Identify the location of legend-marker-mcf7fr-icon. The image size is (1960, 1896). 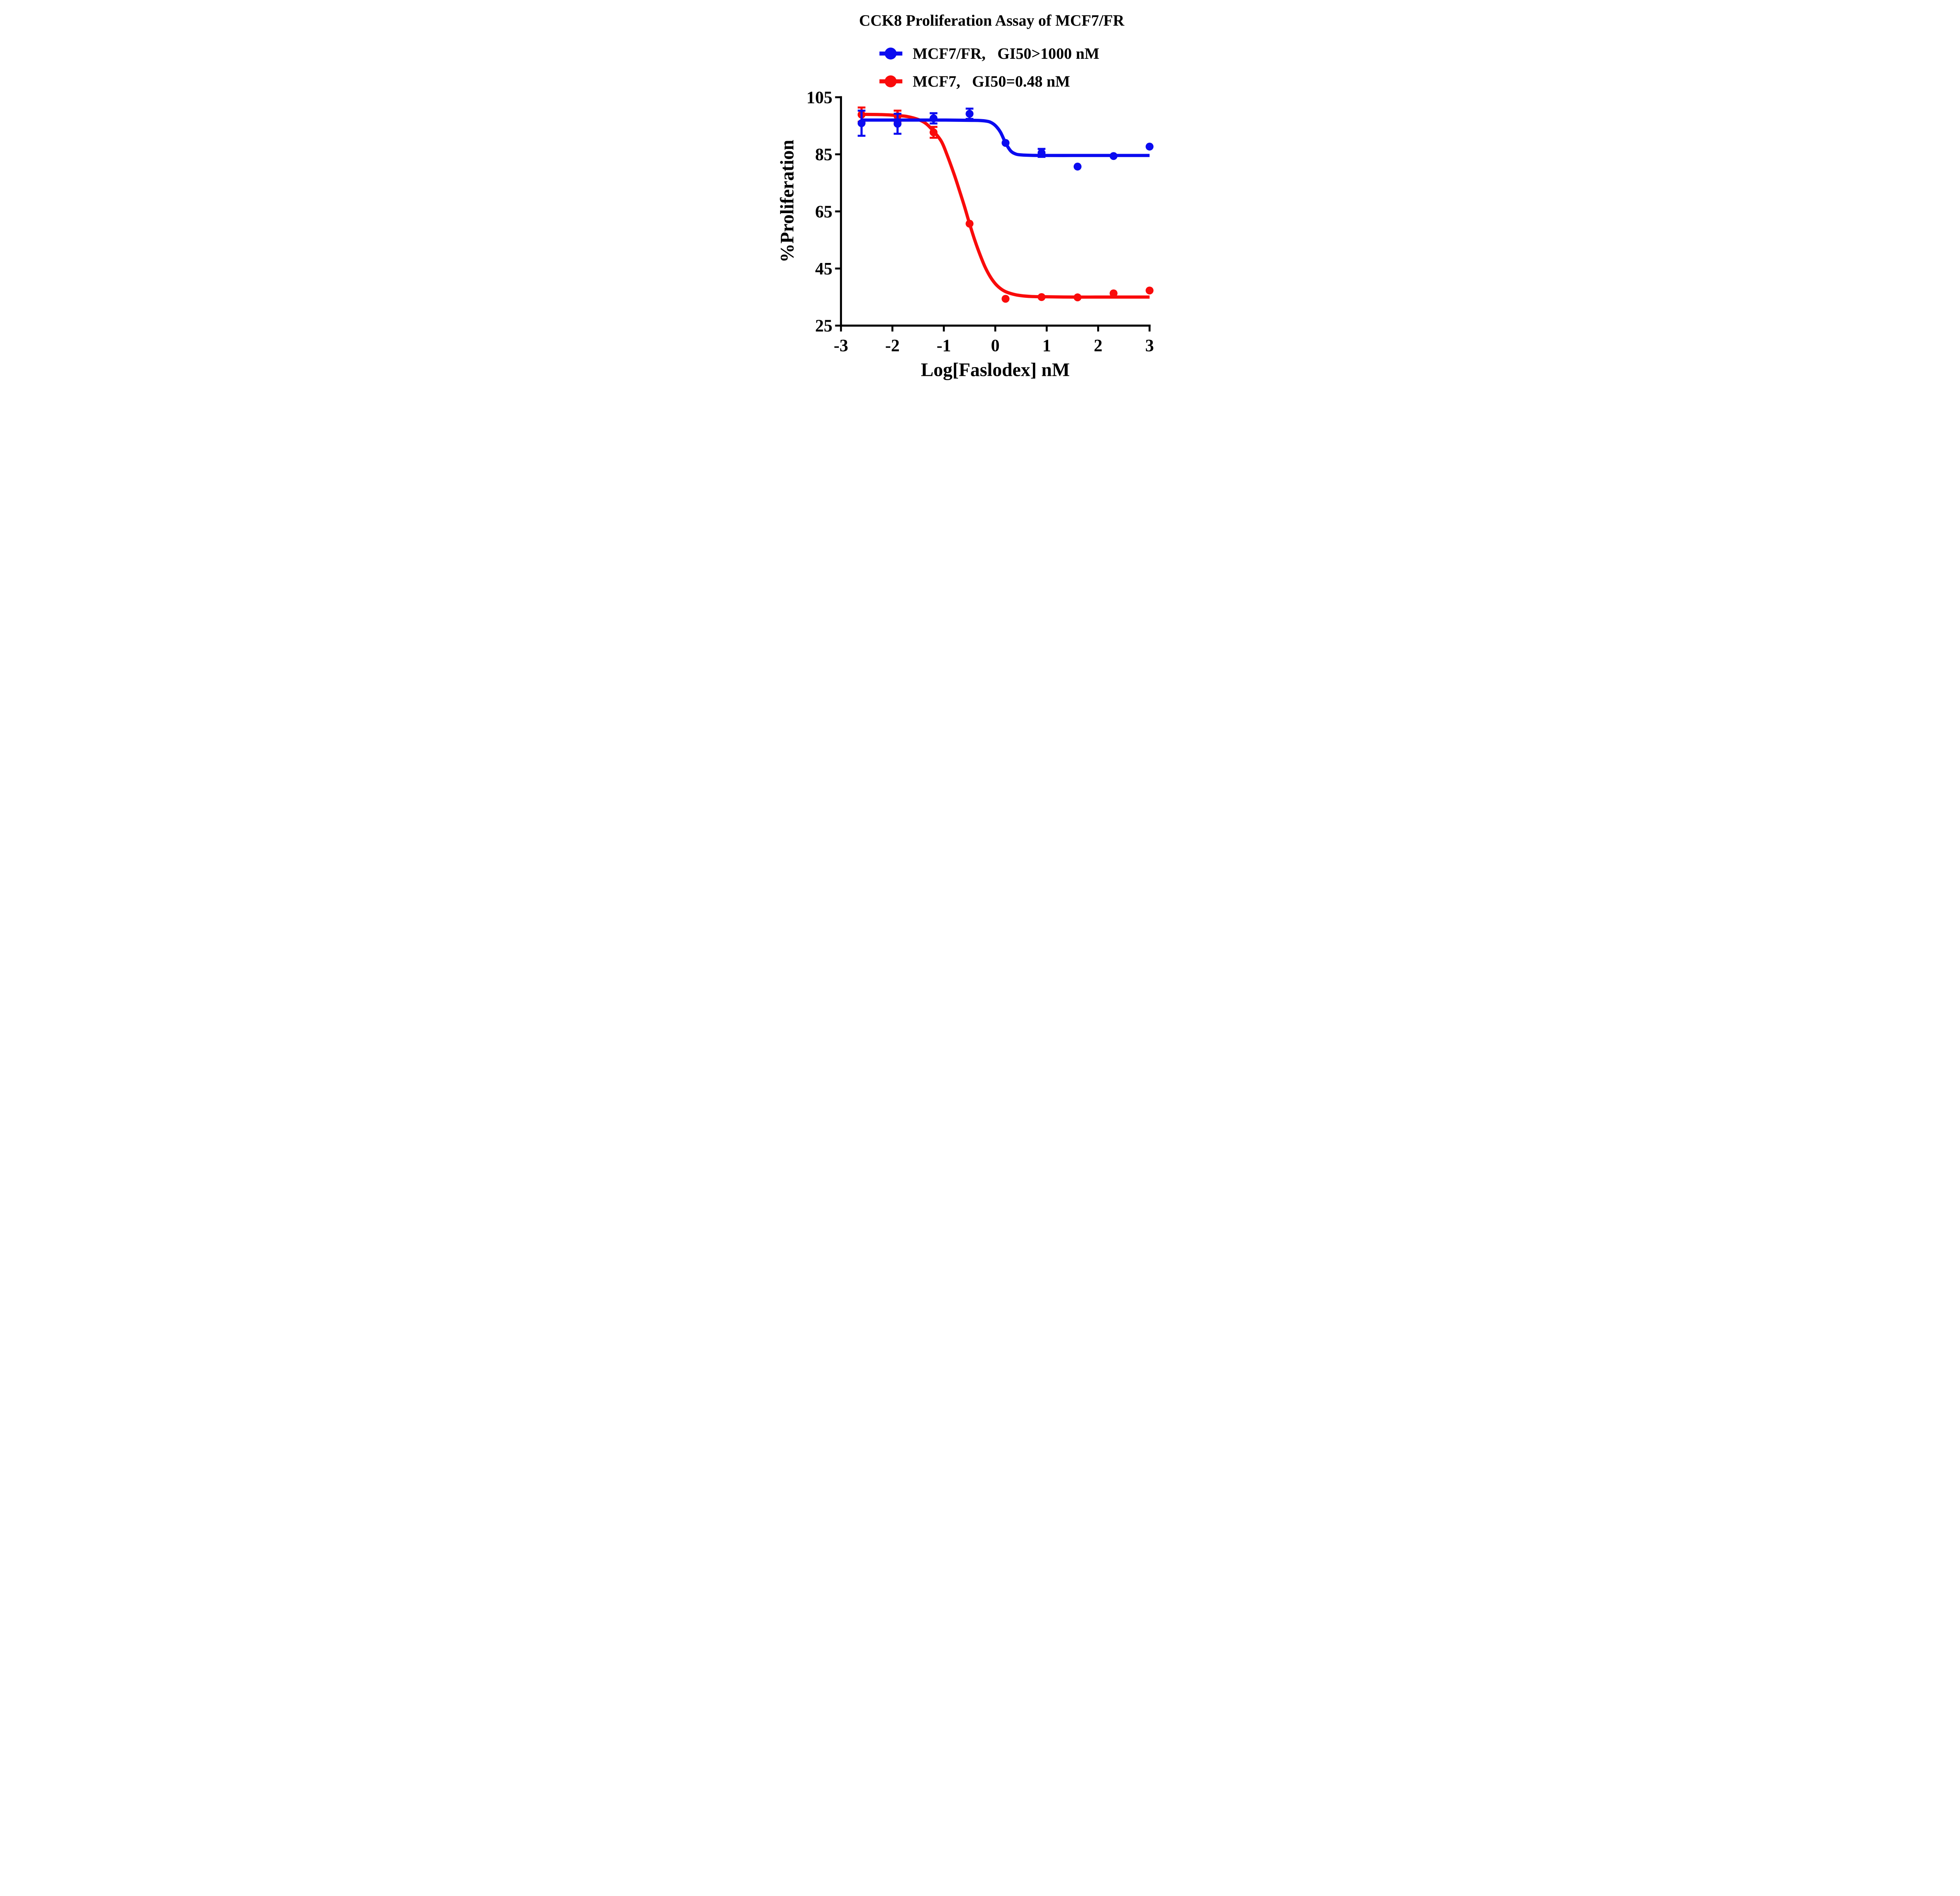
(890, 53).